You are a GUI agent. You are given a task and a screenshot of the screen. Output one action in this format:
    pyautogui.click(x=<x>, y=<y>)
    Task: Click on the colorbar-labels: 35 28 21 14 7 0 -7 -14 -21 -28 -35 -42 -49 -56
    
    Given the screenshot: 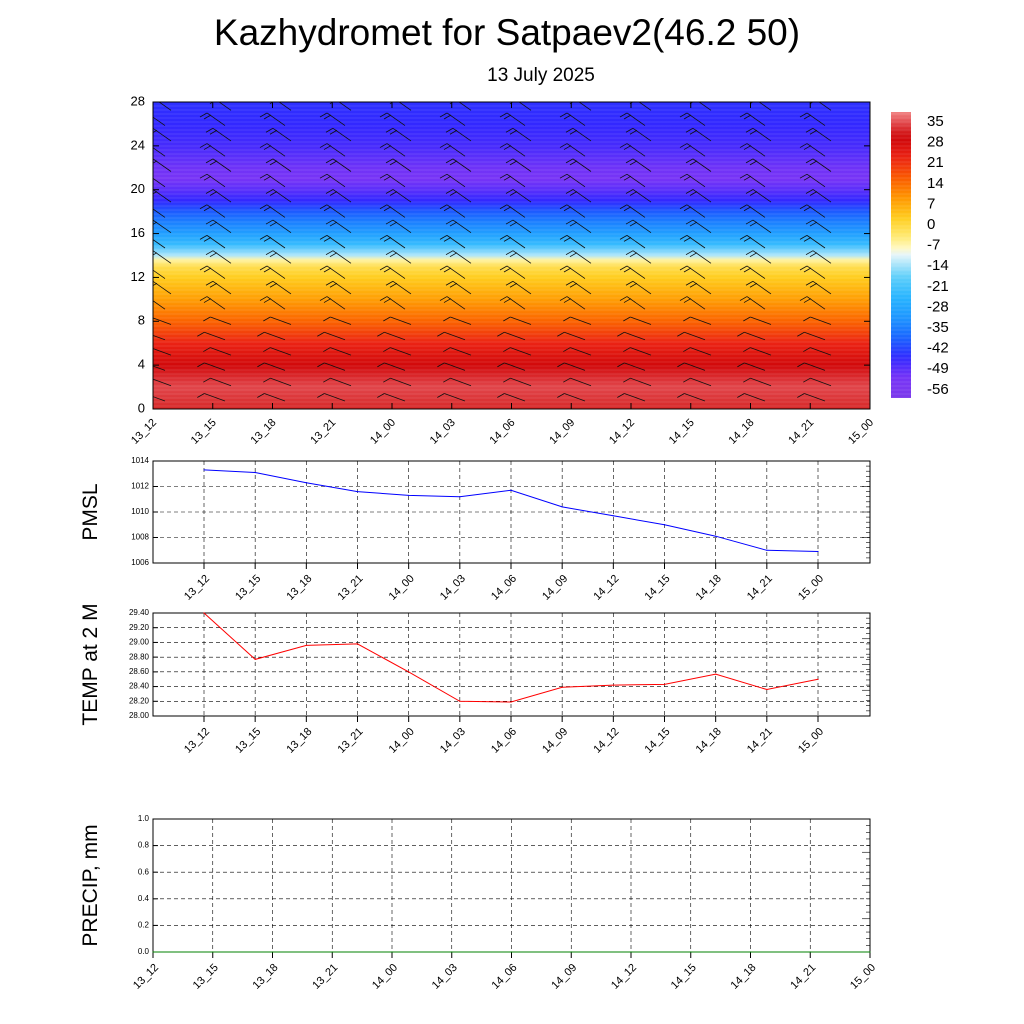 What is the action you would take?
    pyautogui.click(x=938, y=255)
    